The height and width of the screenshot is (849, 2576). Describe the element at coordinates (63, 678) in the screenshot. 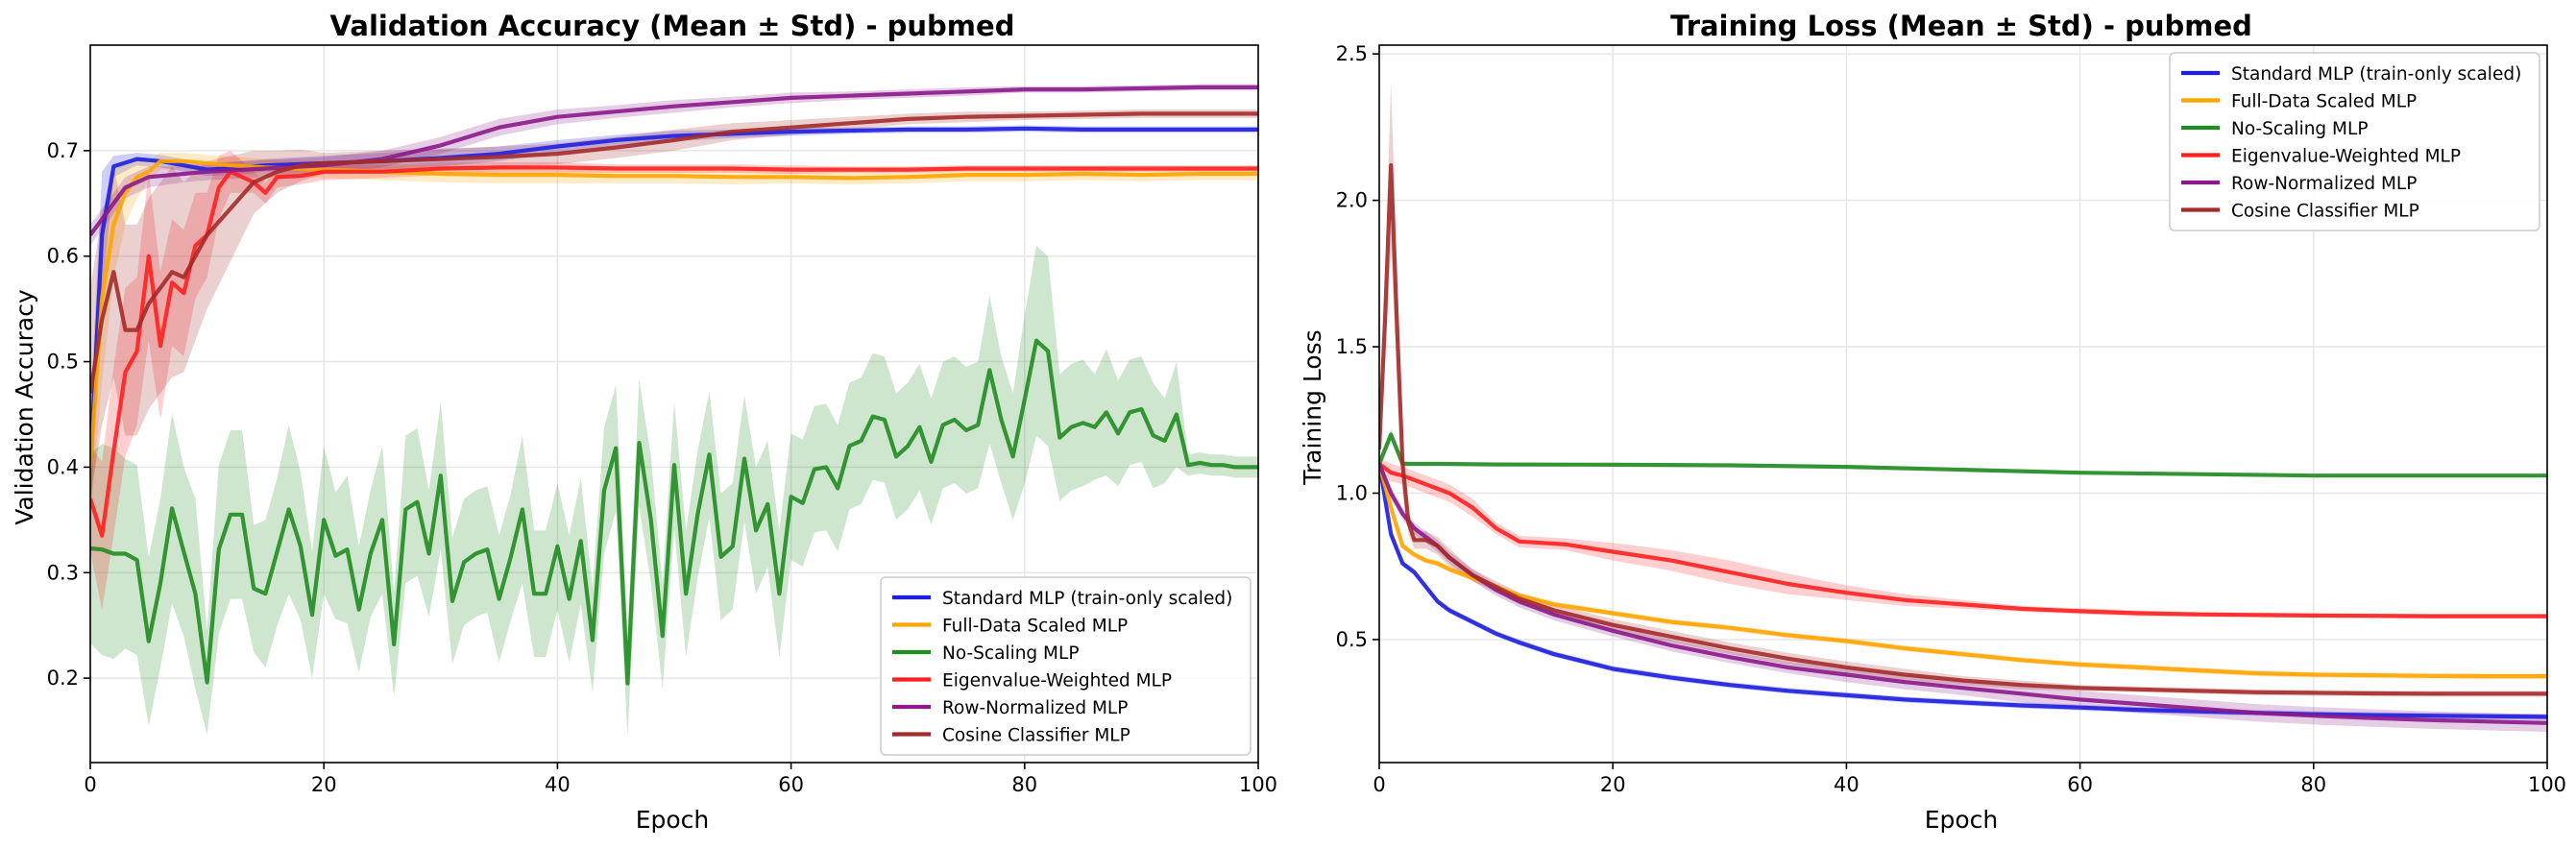

I see `y-tick-label: 0.2` at that location.